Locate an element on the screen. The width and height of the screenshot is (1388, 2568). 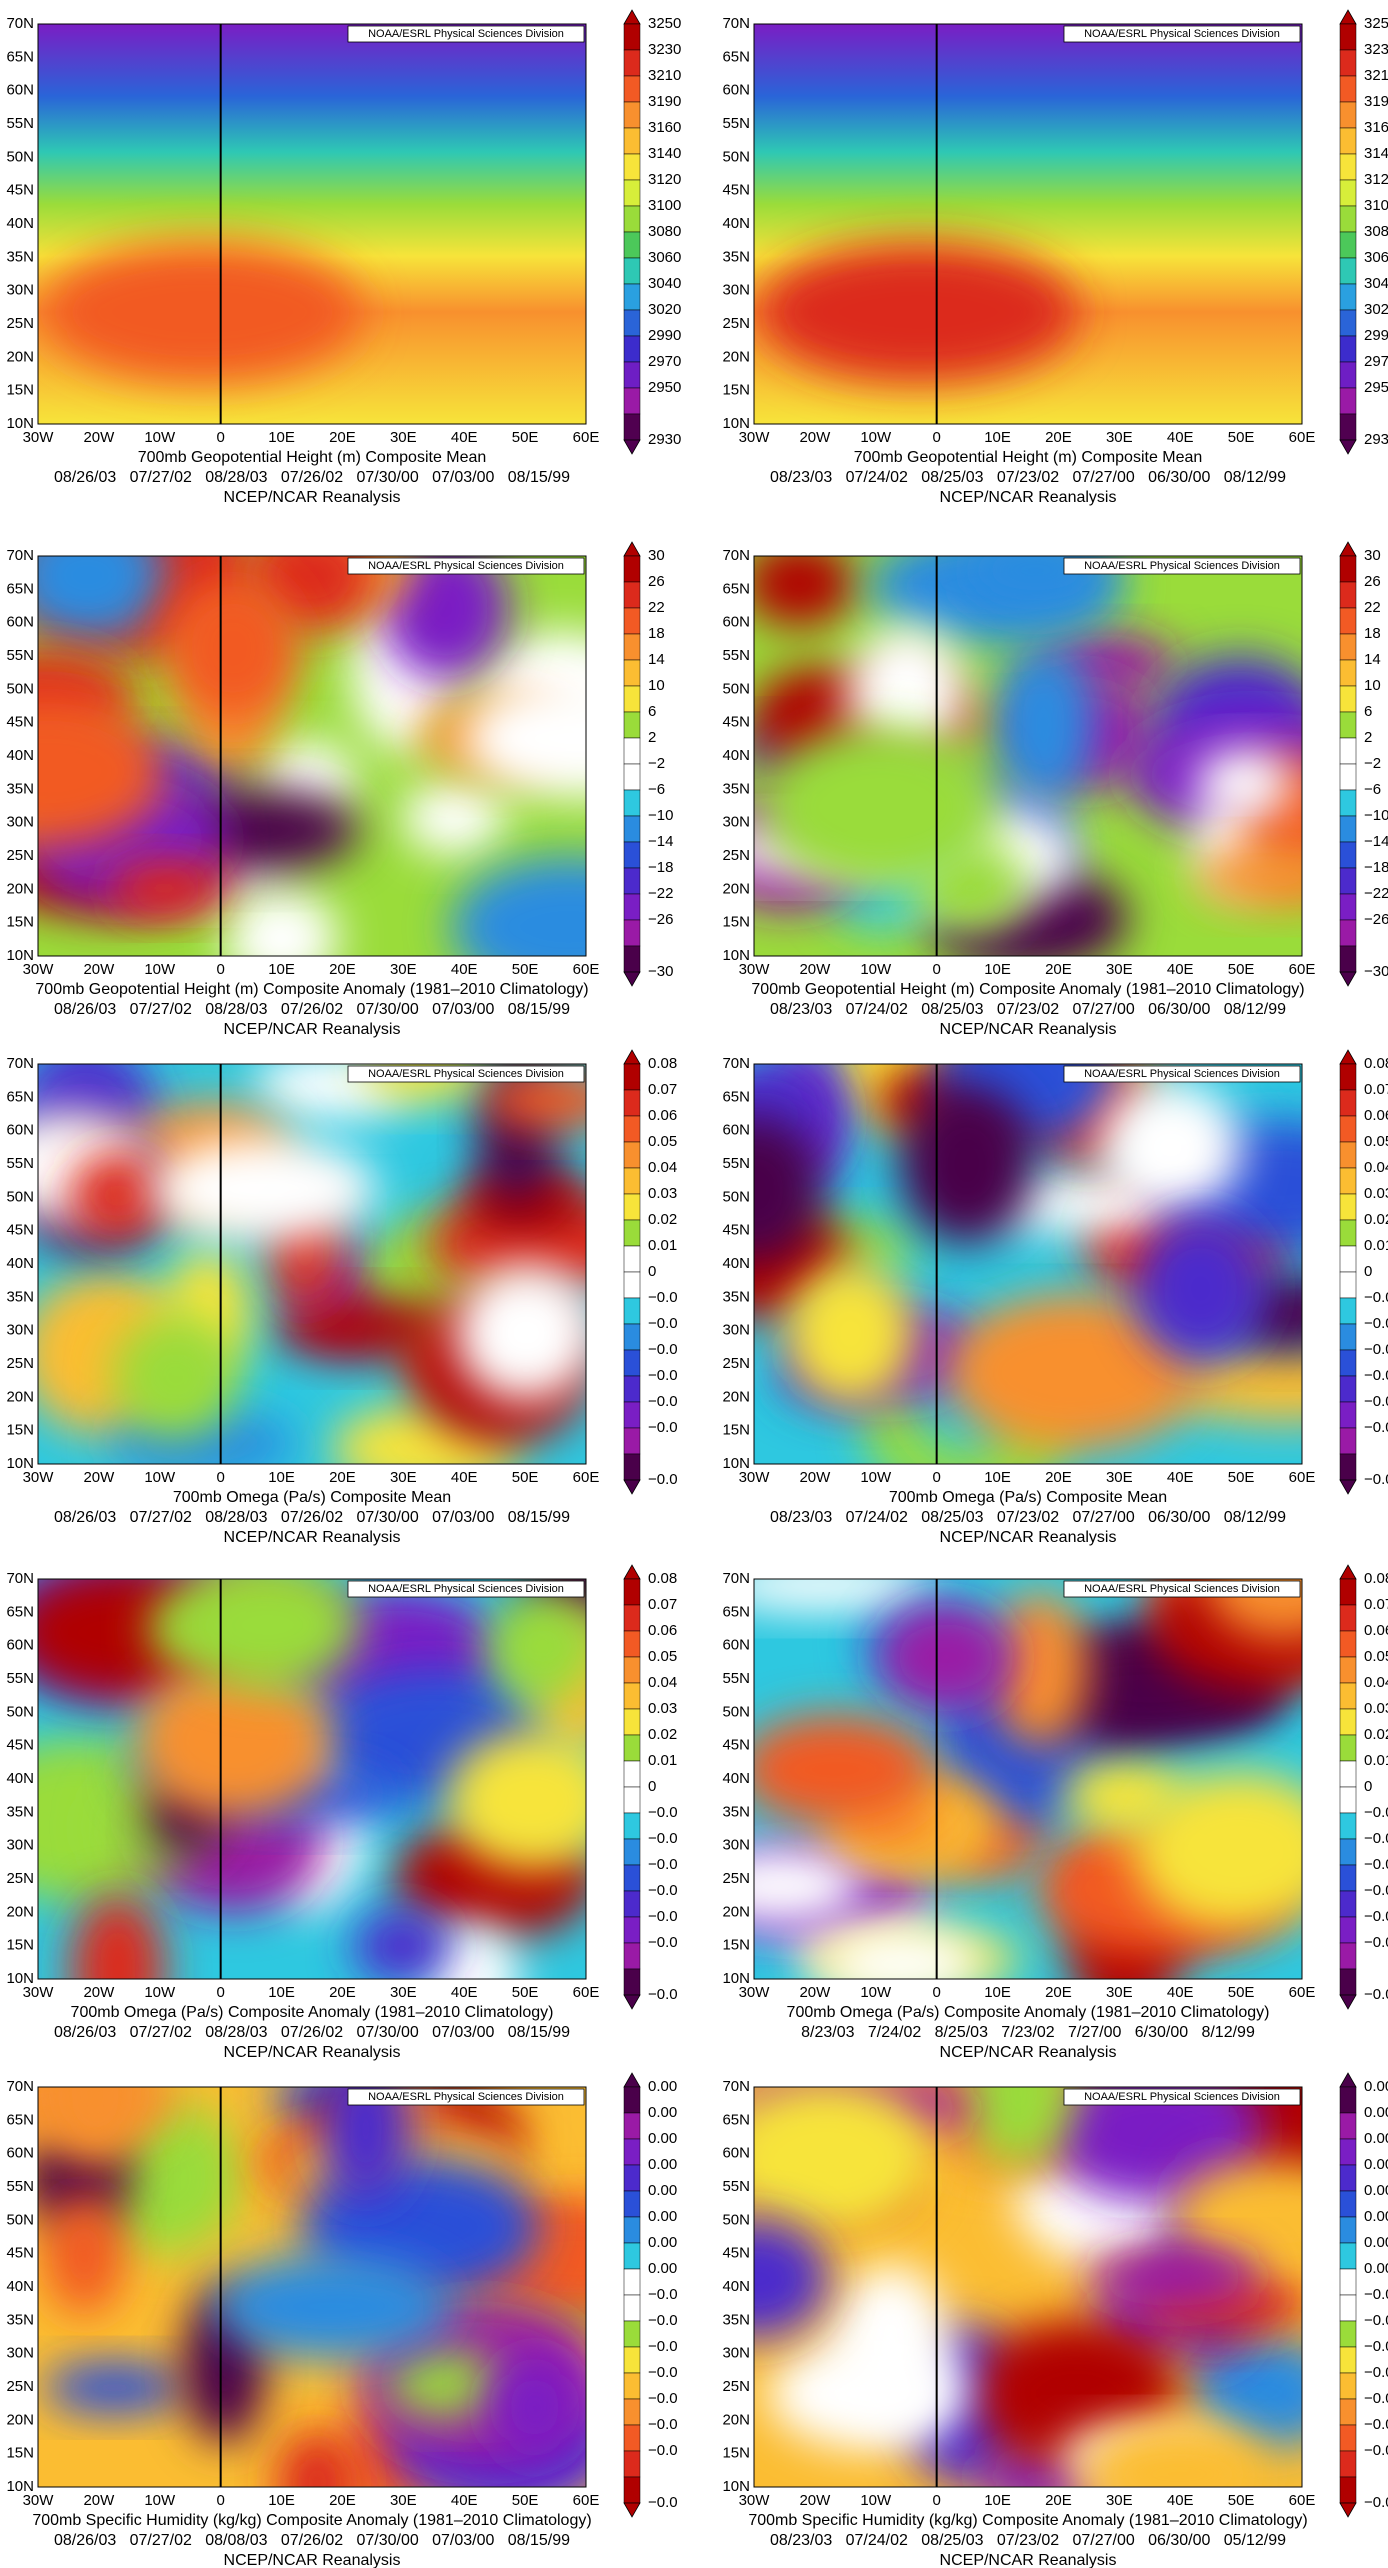
lon-label: 0 is located at coordinates (936, 2500).